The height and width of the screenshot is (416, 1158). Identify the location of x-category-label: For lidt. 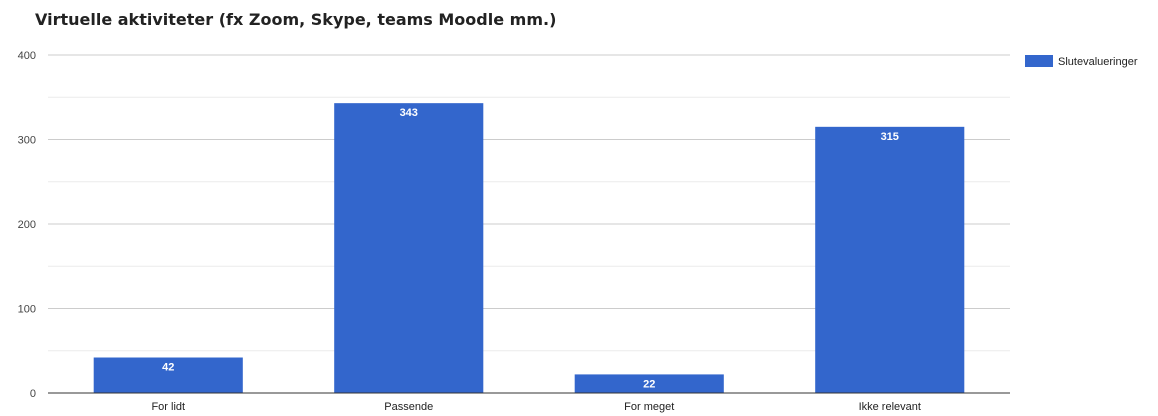
(168, 407).